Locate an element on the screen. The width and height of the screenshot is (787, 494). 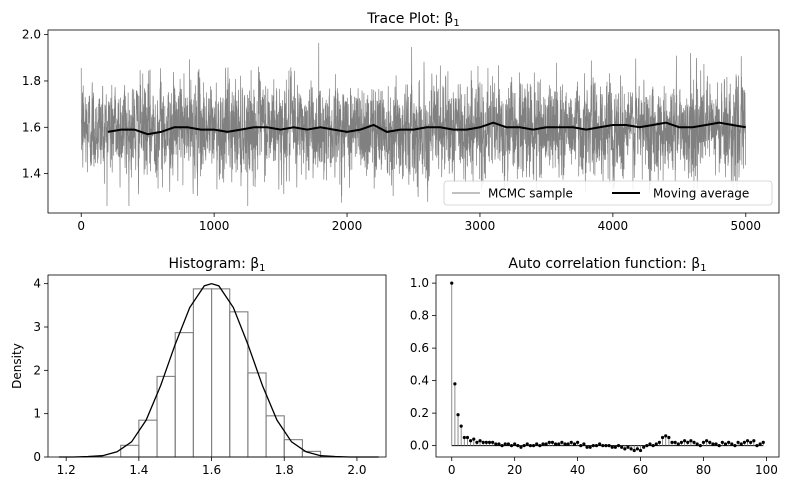
y-tick-label: 0 is located at coordinates (37, 457).